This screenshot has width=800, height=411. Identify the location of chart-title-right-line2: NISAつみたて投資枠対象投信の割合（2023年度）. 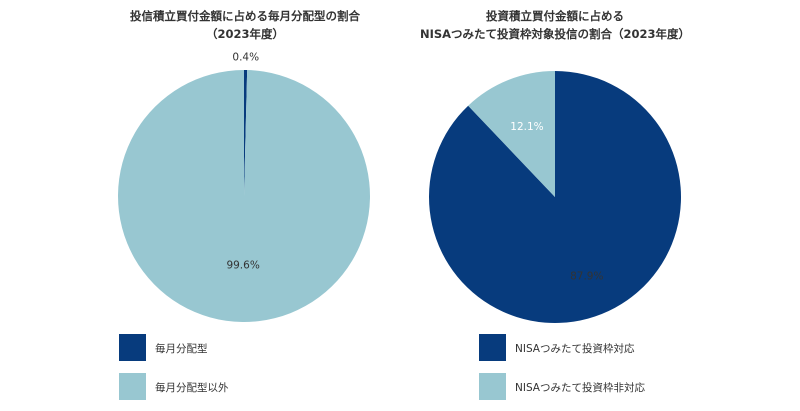
(555, 34).